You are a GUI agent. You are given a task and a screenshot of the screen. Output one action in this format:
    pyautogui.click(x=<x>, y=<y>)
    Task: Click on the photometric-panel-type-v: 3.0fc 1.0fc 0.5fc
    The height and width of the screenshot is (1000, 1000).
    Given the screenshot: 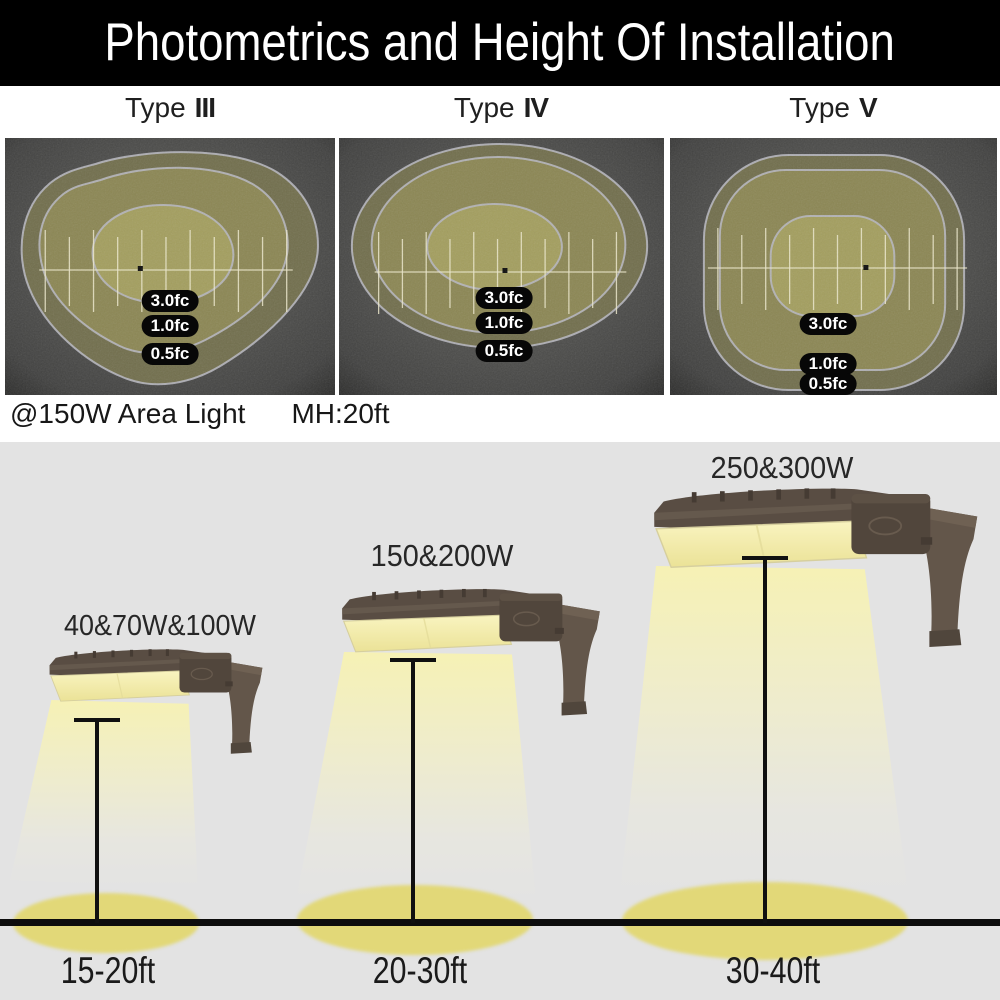 What is the action you would take?
    pyautogui.click(x=833, y=266)
    